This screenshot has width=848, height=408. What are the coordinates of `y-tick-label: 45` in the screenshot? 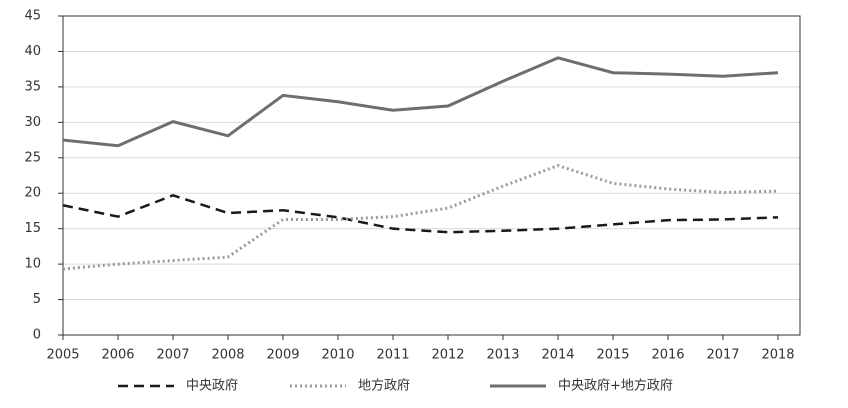 It's located at (32, 16).